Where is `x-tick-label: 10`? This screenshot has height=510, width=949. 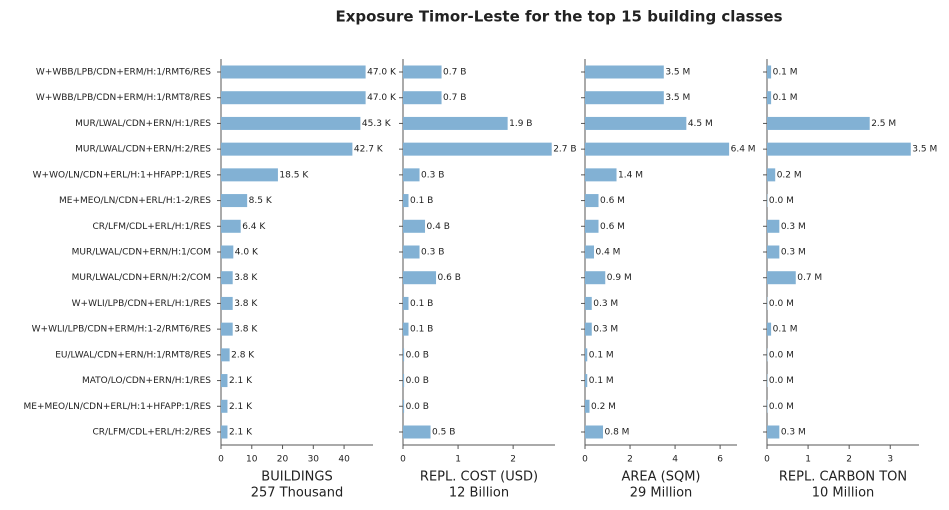 x-tick-label: 10 is located at coordinates (252, 460).